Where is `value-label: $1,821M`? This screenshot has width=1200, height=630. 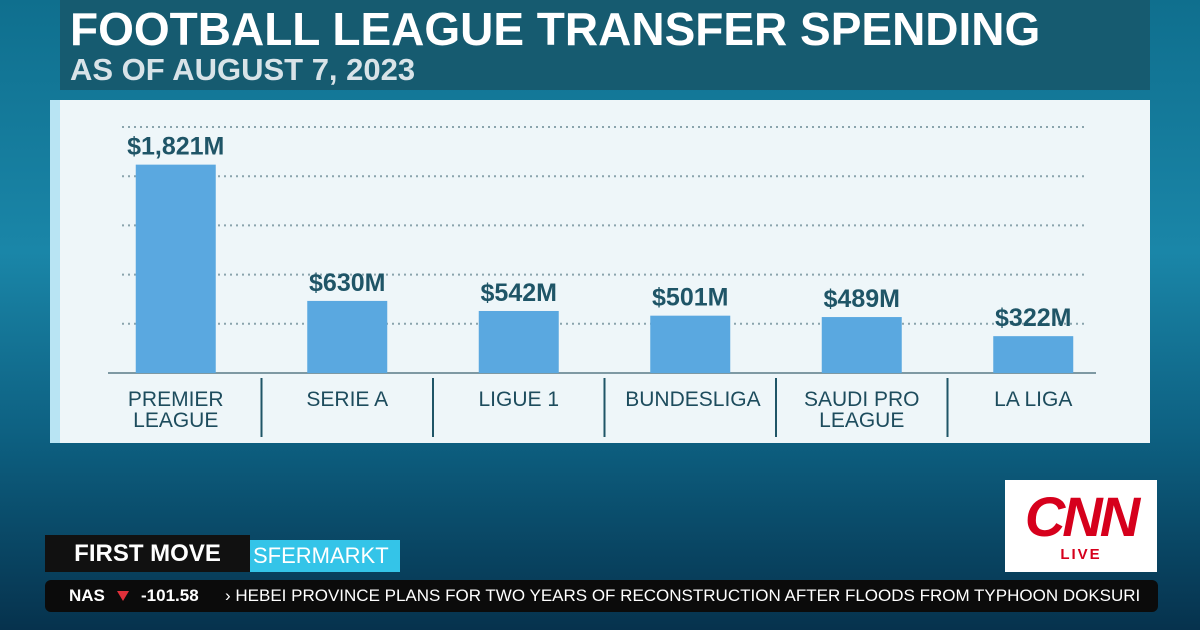 value-label: $1,821M is located at coordinates (175, 147).